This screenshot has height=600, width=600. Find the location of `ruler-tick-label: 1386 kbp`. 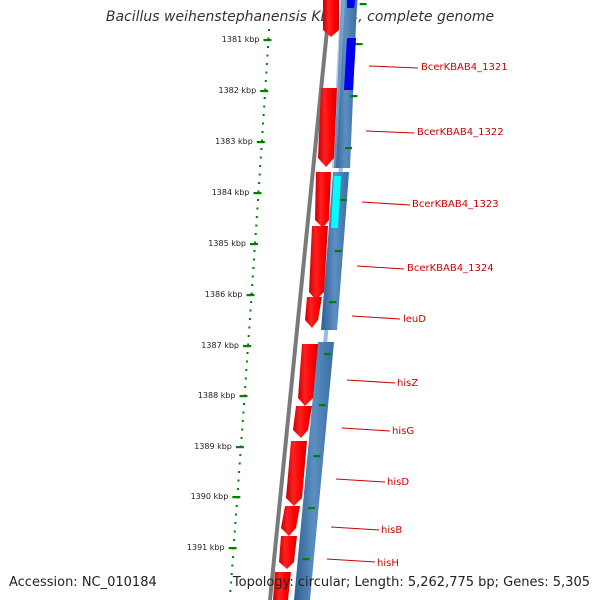

ruler-tick-label: 1386 kbp is located at coordinates (224, 294).